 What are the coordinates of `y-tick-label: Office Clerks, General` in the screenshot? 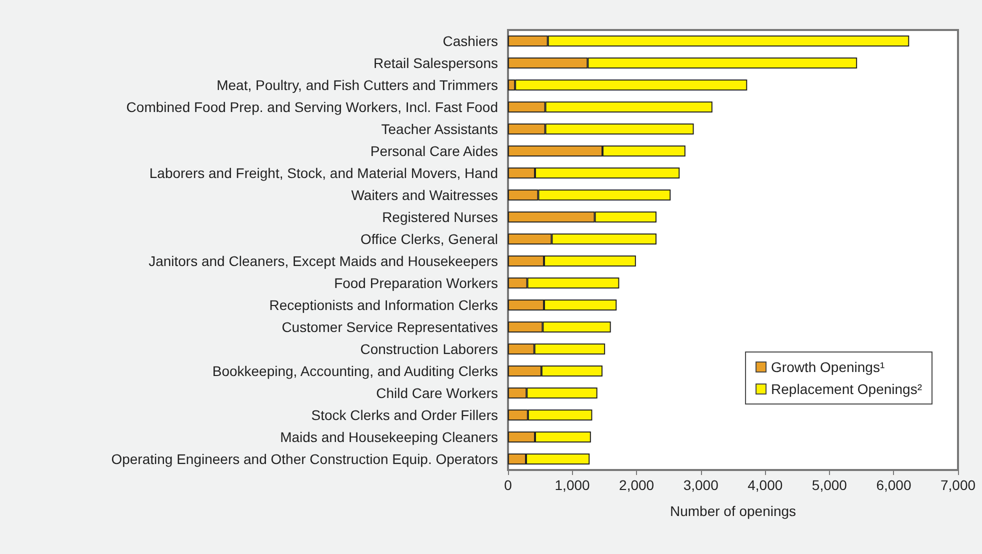 It's located at (429, 239).